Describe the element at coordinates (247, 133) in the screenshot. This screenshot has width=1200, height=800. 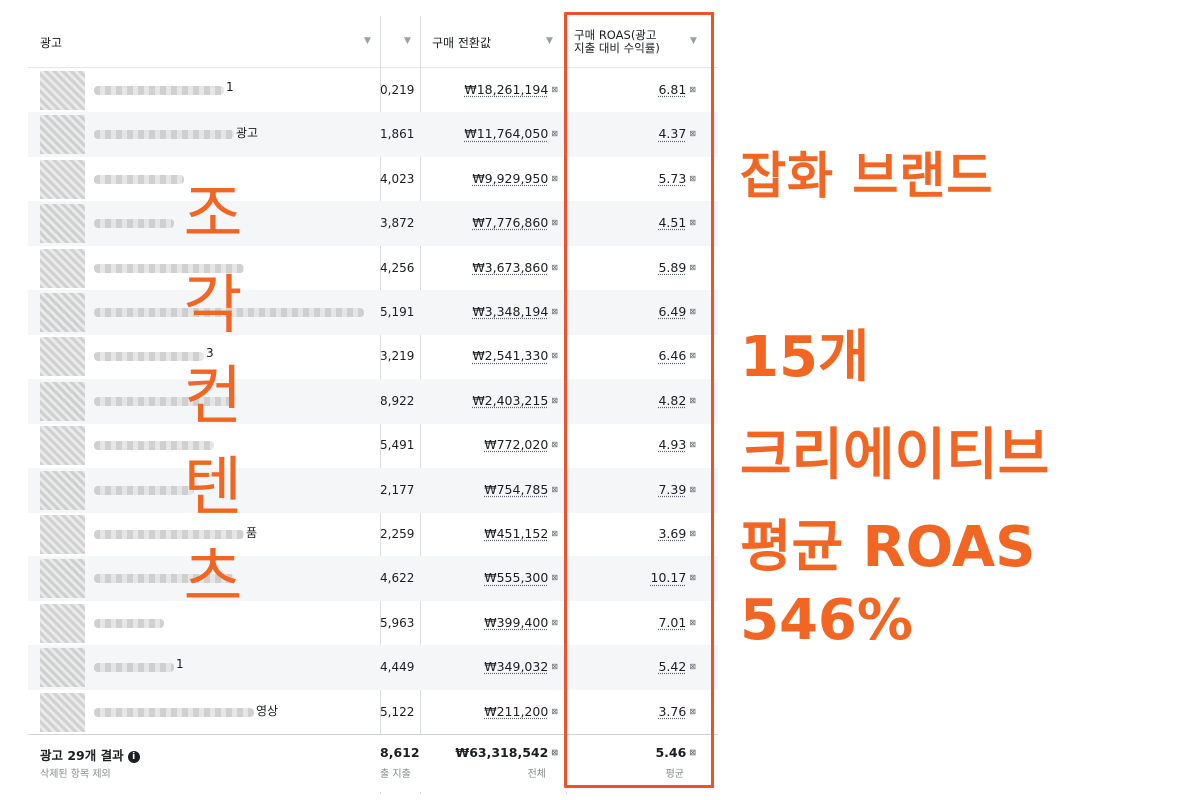
I see `ad-name-suffix: 광고` at that location.